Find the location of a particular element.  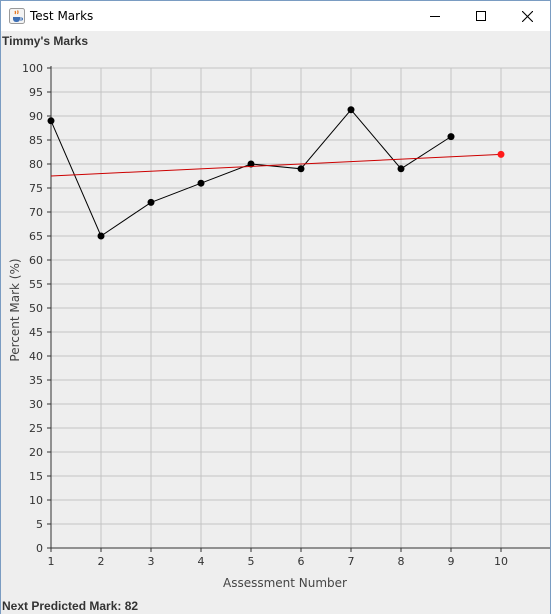

y-tick-label: 20 is located at coordinates (36, 452).